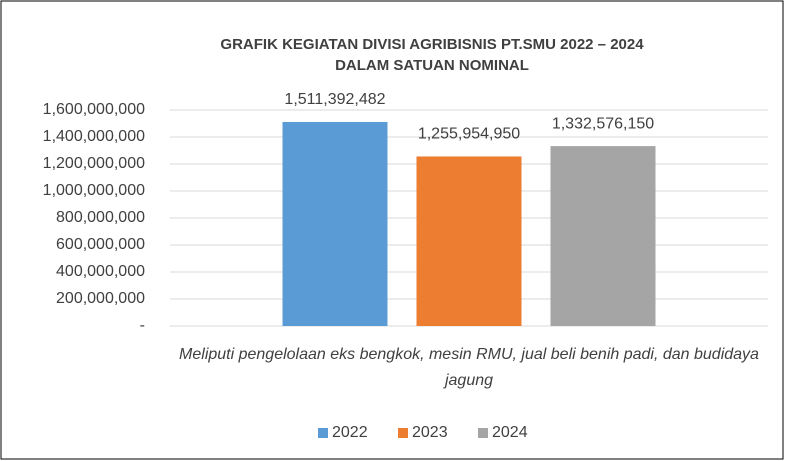 Image resolution: width=785 pixels, height=461 pixels. Describe the element at coordinates (469, 134) in the screenshot. I see `data-label: 1,255,954,950` at that location.